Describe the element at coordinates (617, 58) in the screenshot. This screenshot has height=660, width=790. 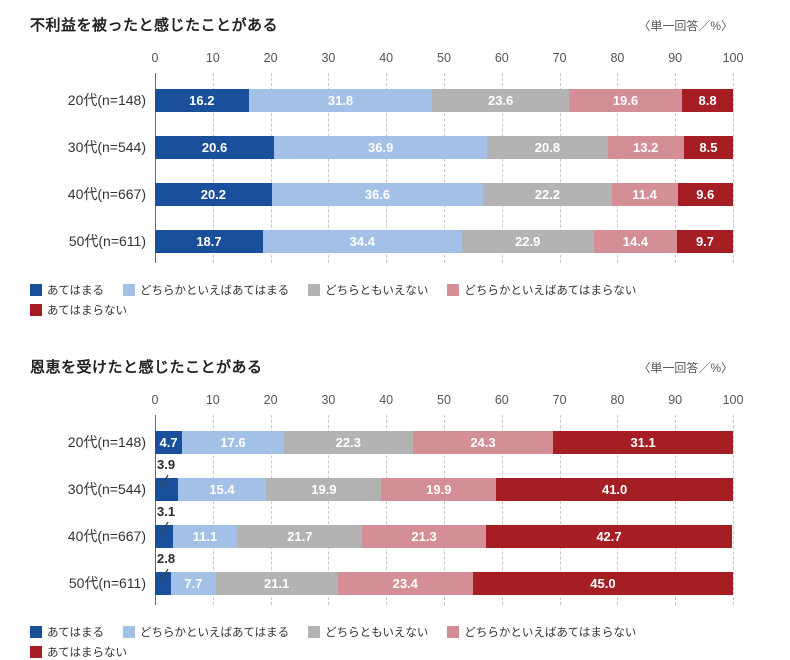
I see `x-tick-label: 80` at that location.